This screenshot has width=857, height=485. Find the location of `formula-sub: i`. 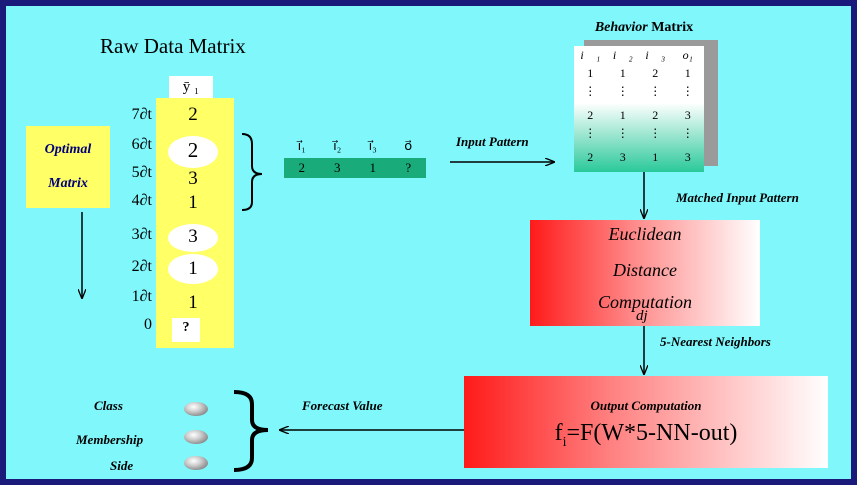

formula-sub: i is located at coordinates (564, 442).